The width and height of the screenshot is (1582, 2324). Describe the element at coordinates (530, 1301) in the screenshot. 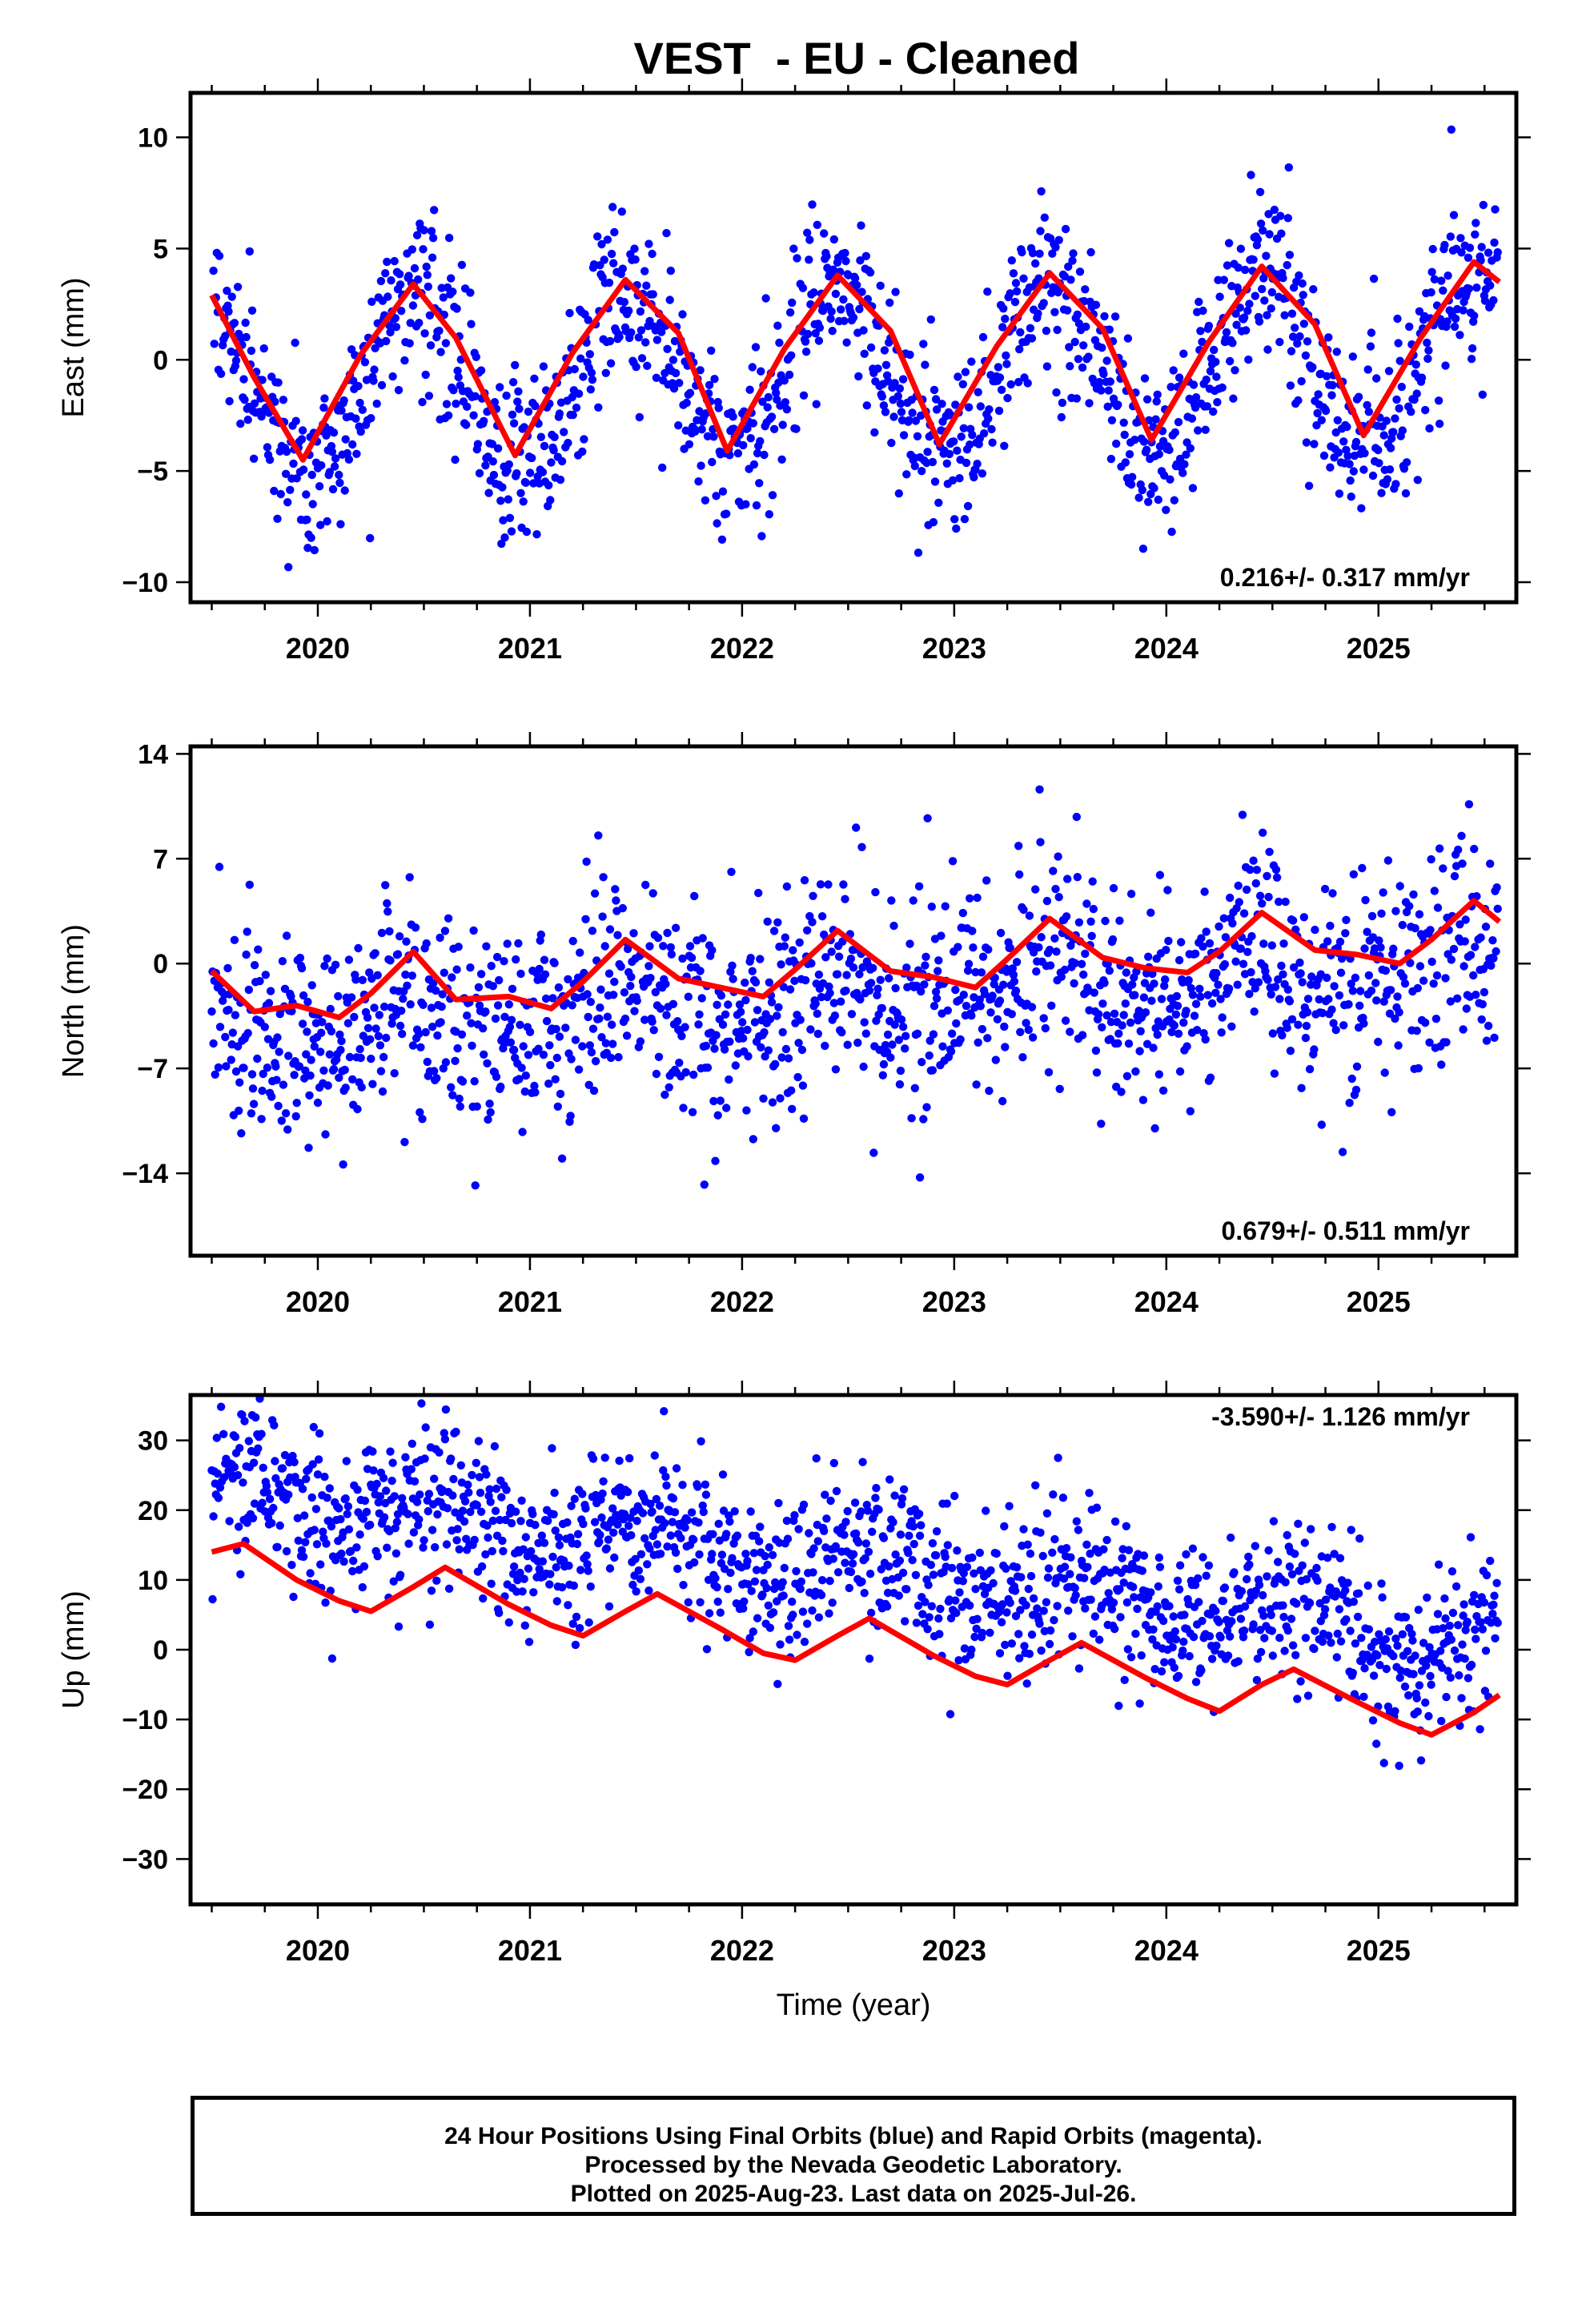

I see `x-tick-label: 2021` at that location.